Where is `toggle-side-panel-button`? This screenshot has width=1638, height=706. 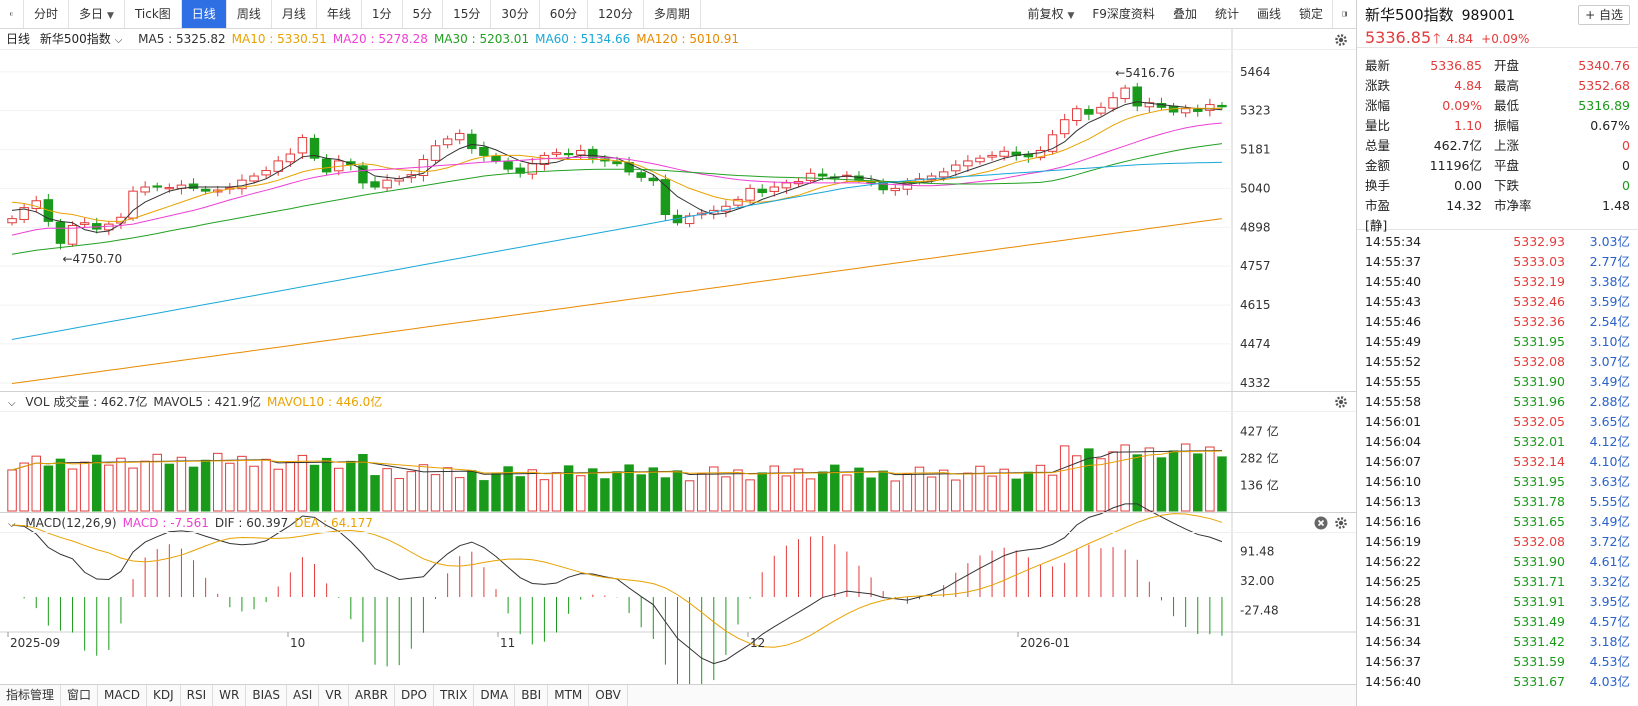
toggle-side-panel-button is located at coordinates (1344, 14).